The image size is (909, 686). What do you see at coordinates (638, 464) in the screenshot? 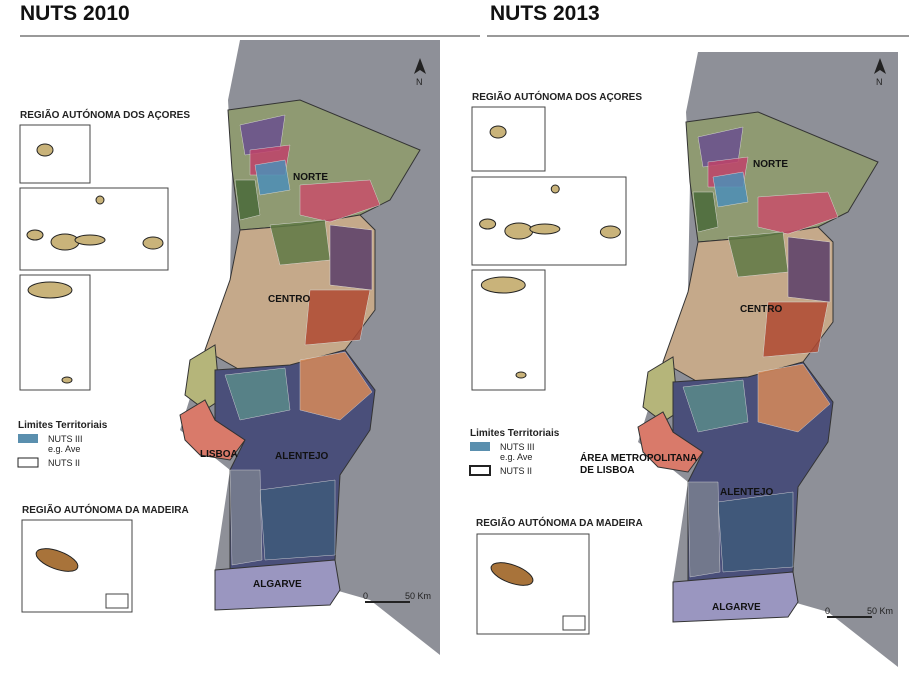
I see `region-label: ÁREA METROPOLITANA DE LISBOA` at bounding box center [638, 464].